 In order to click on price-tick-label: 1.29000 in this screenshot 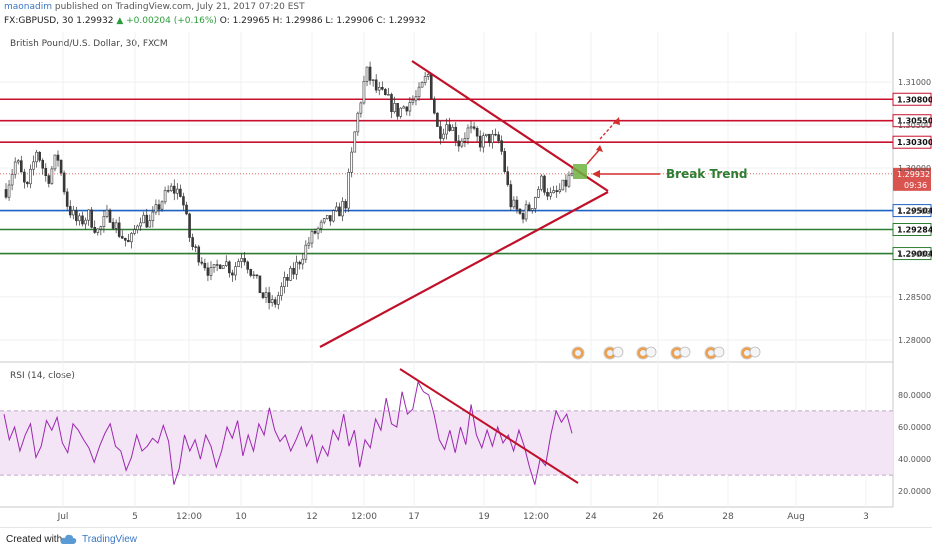, I will do `click(914, 254)`.